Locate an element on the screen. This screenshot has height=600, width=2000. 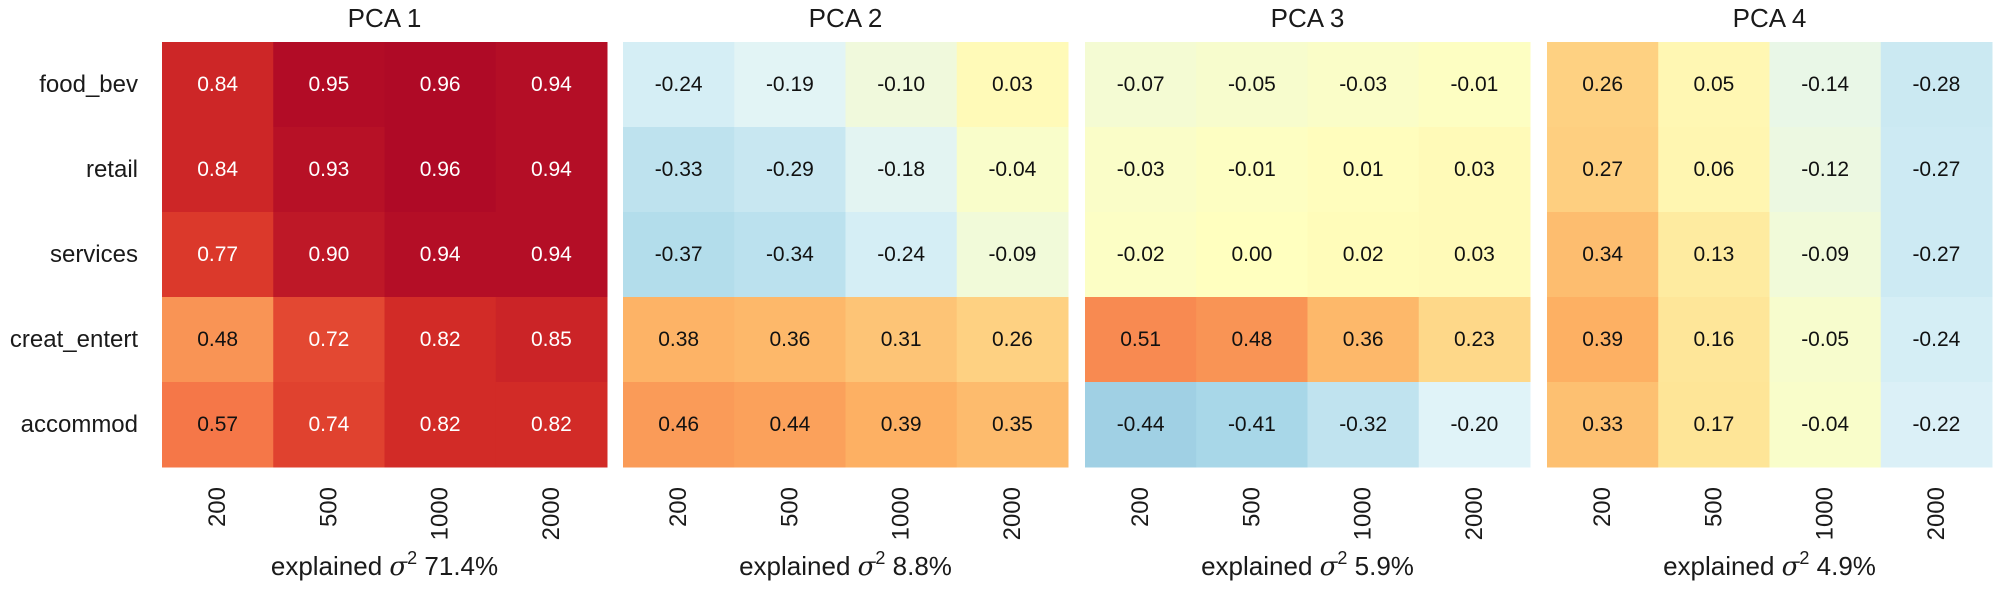
cell-value-label: 0.17 is located at coordinates (1713, 424).